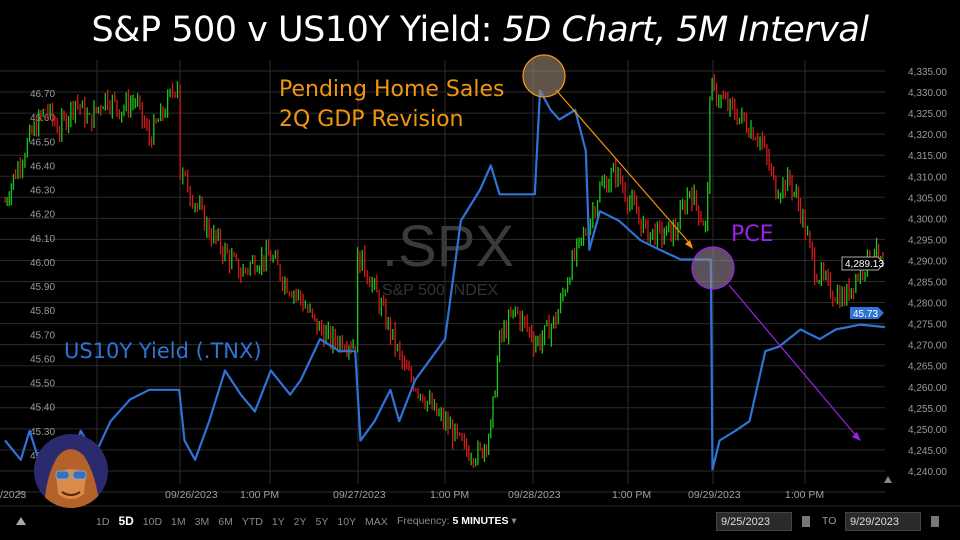 The image size is (960, 540). Describe the element at coordinates (152, 522) in the screenshot. I see `range-button-10d: 10D` at that location.